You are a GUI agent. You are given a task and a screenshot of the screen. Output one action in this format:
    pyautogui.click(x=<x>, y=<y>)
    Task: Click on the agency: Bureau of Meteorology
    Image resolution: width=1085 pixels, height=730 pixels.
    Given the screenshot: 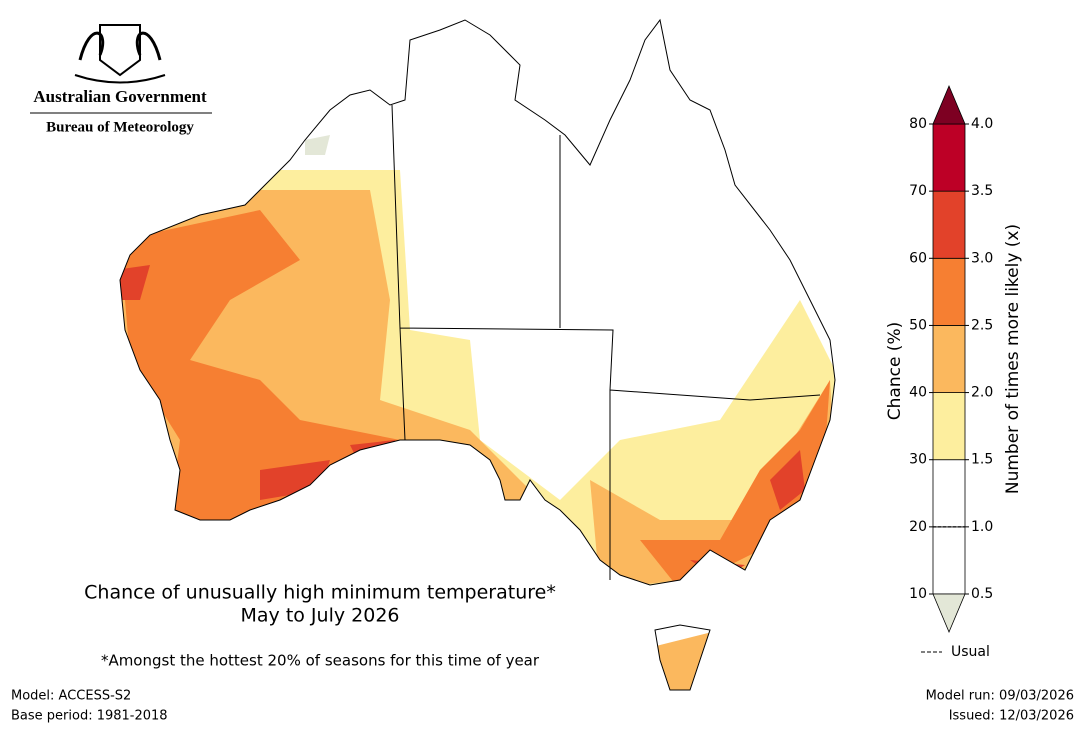 What is the action you would take?
    pyautogui.click(x=120, y=127)
    